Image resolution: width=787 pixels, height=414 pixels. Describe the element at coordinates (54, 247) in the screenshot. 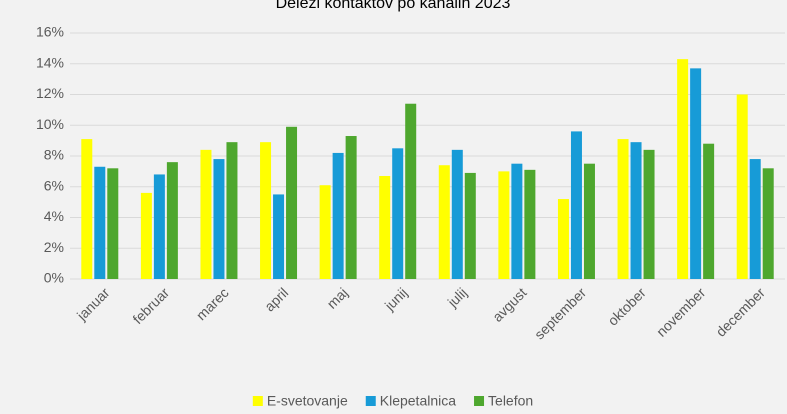

I see `y-tick-label: 2%` at that location.